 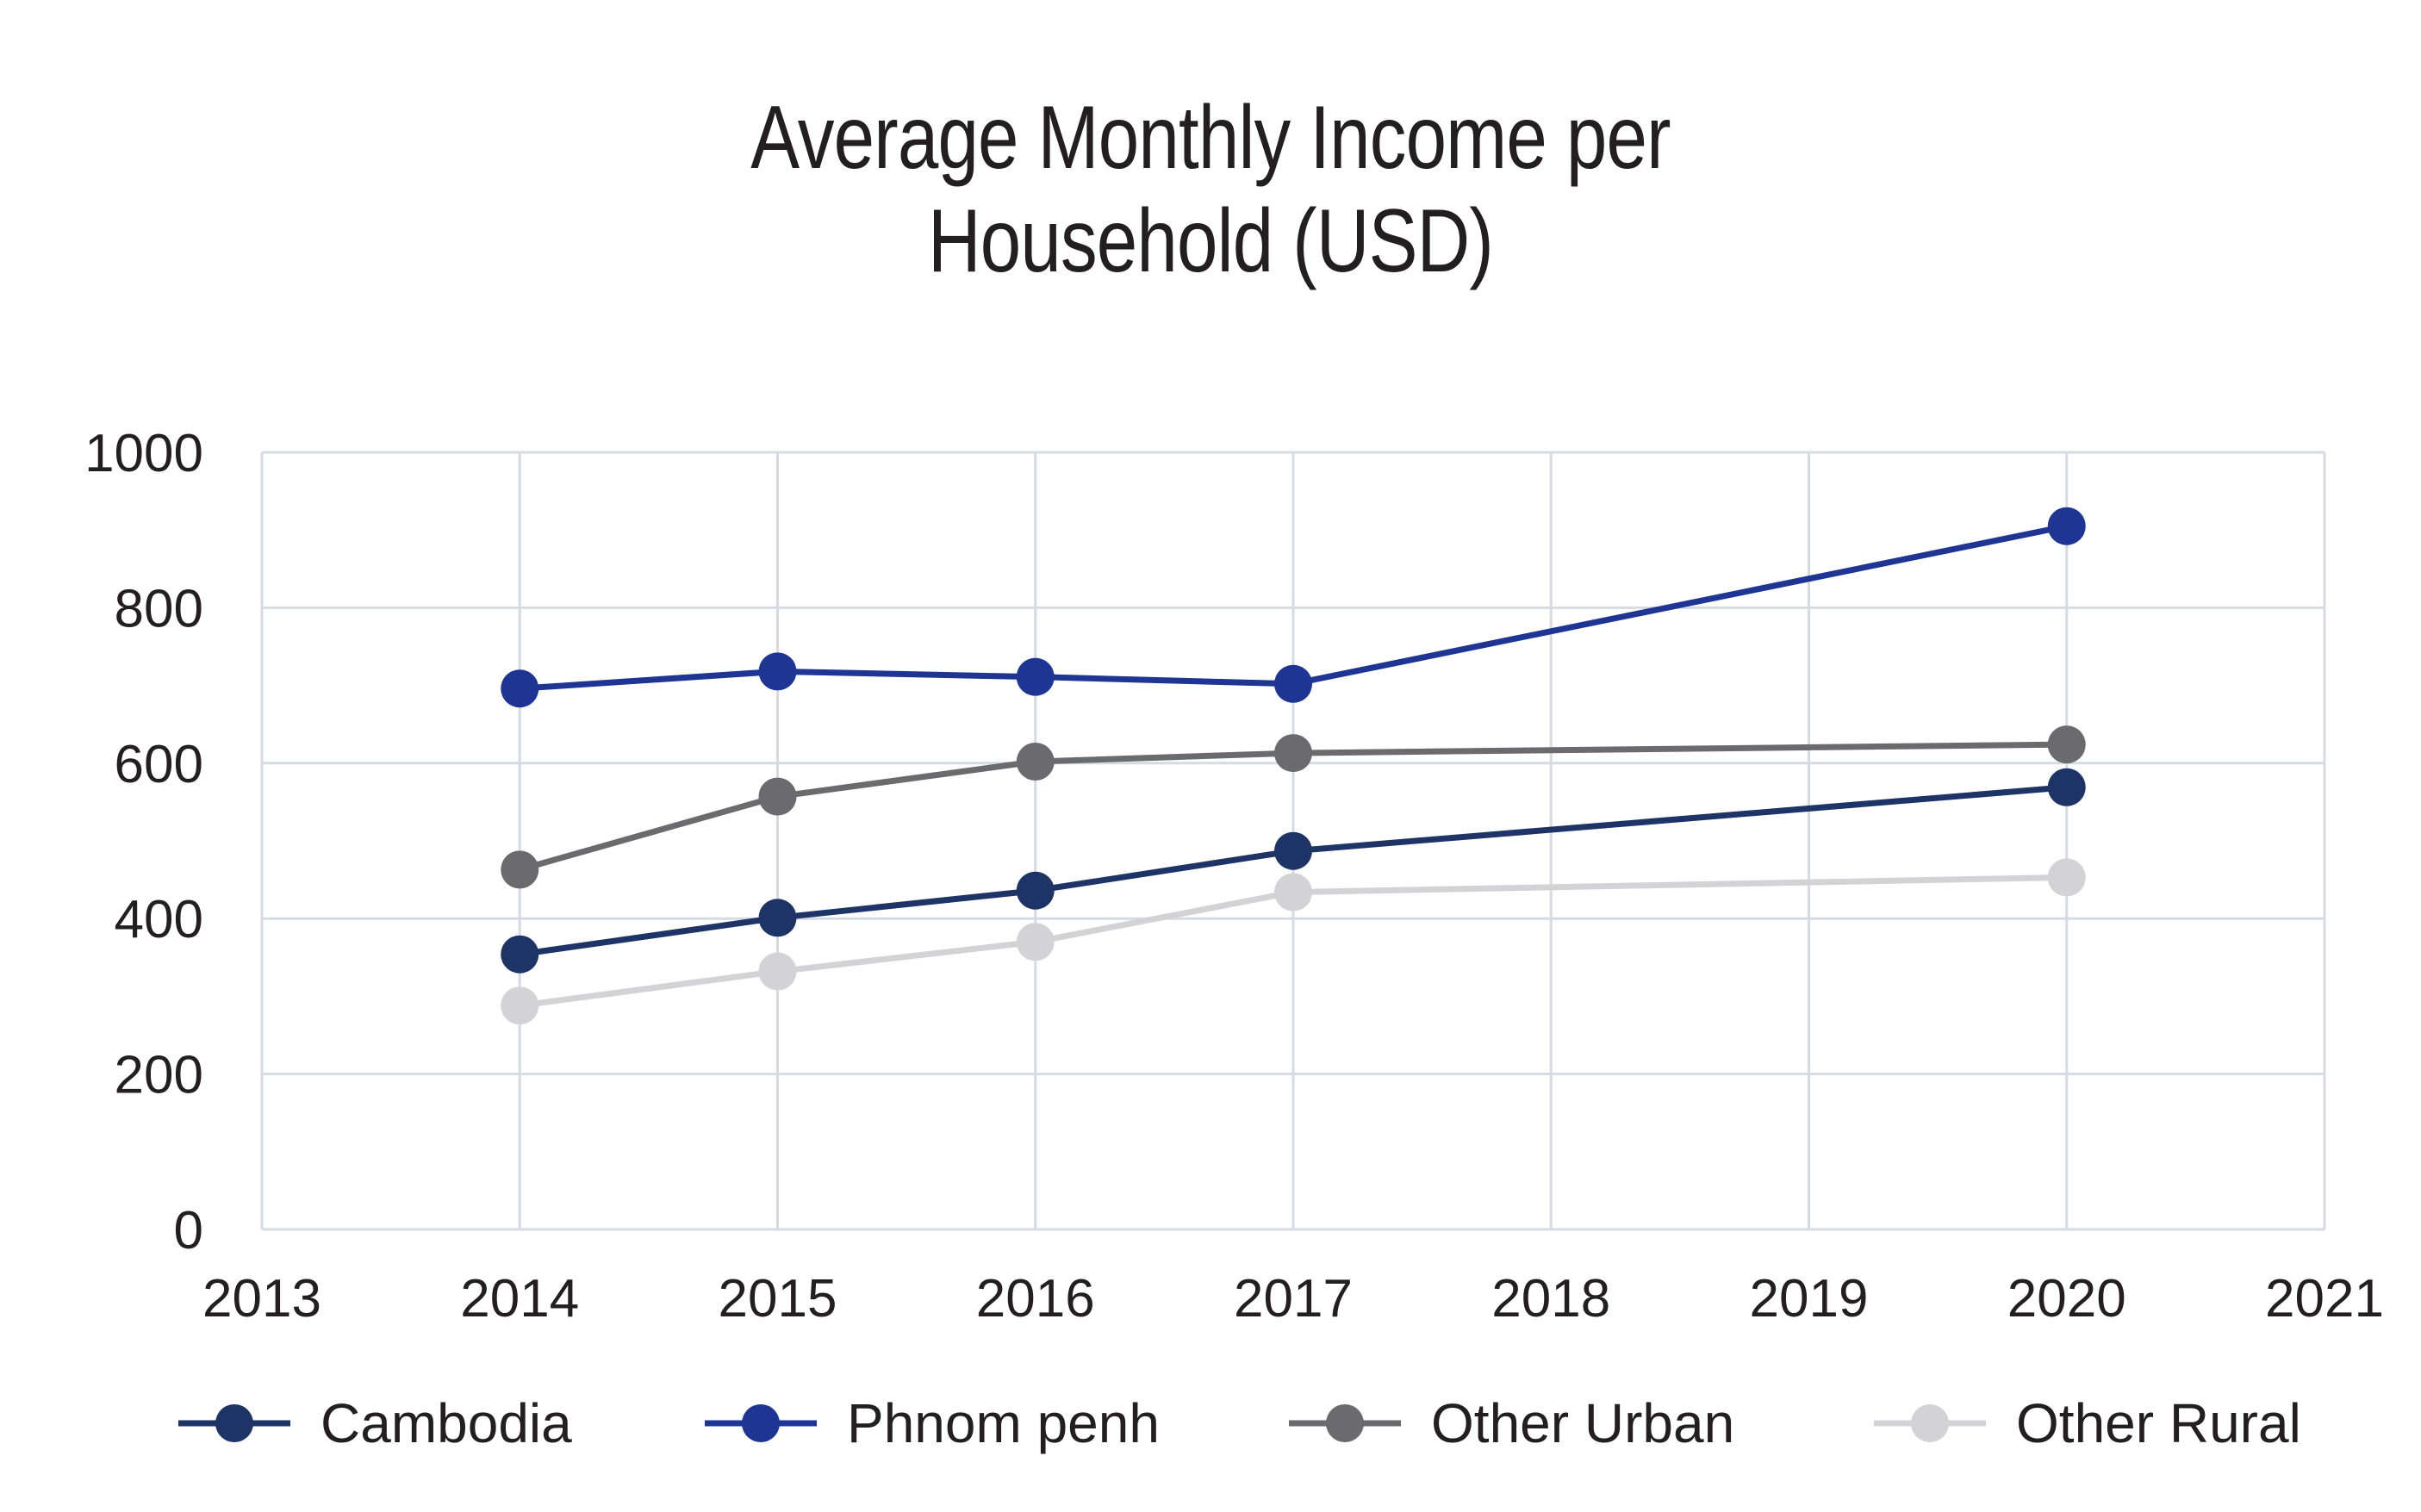 I want to click on x-tick-label: 2014, so click(x=519, y=1299).